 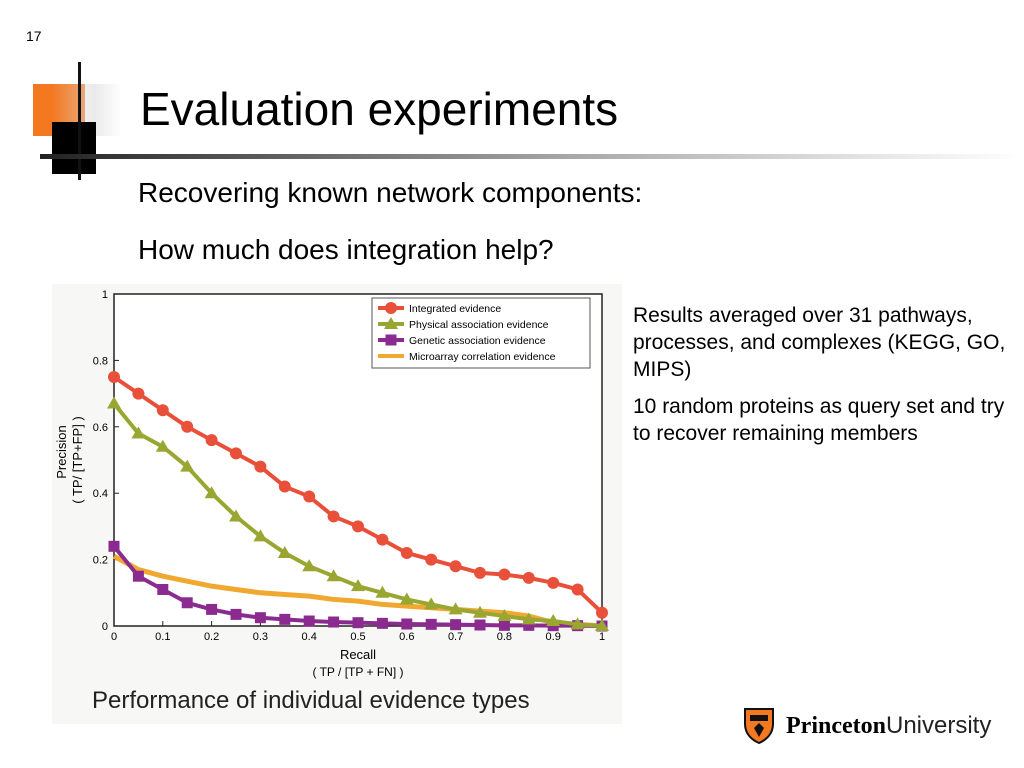 I want to click on title-underline, so click(x=532, y=156).